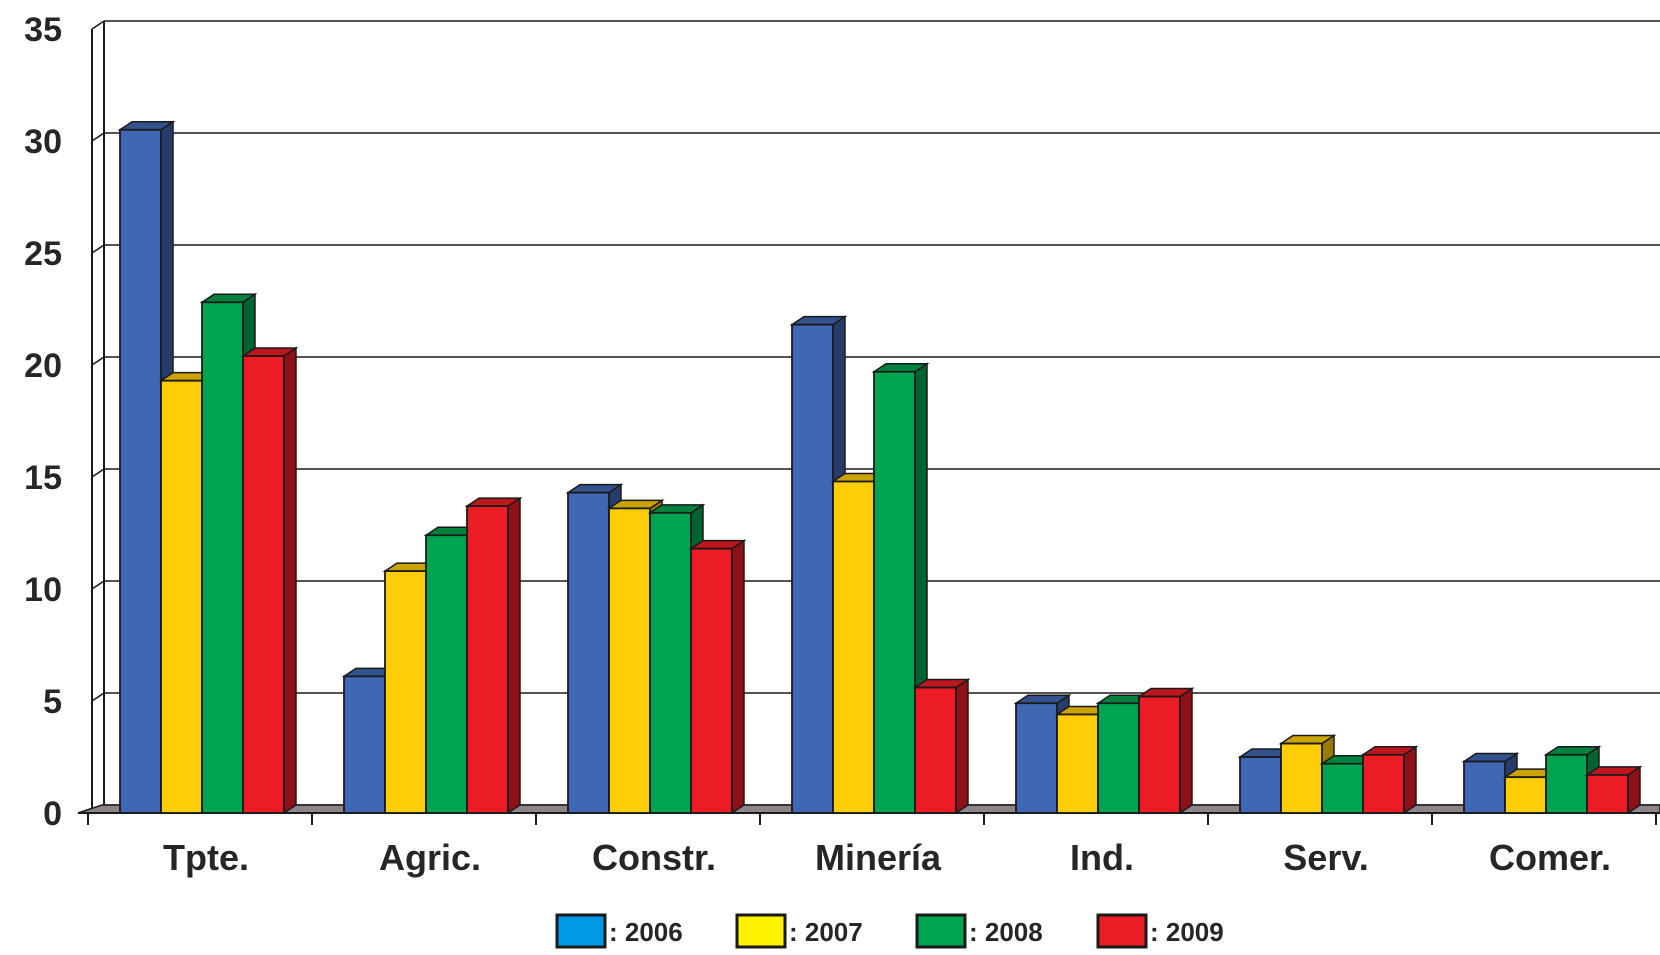  Describe the element at coordinates (43, 478) in the screenshot. I see `y-tick-label: 15` at that location.